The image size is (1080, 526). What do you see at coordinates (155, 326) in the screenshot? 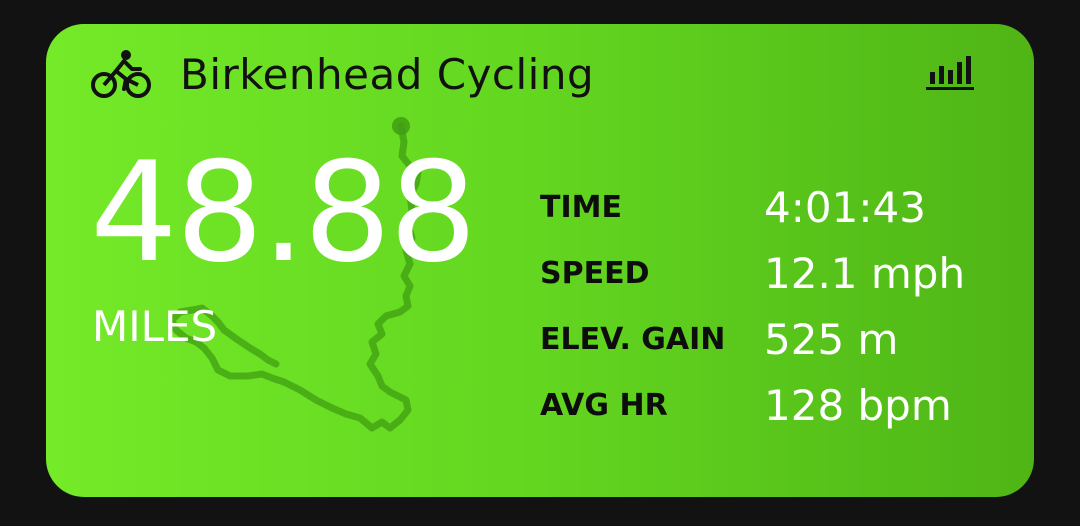
I see `distance-unit: MILES` at bounding box center [155, 326].